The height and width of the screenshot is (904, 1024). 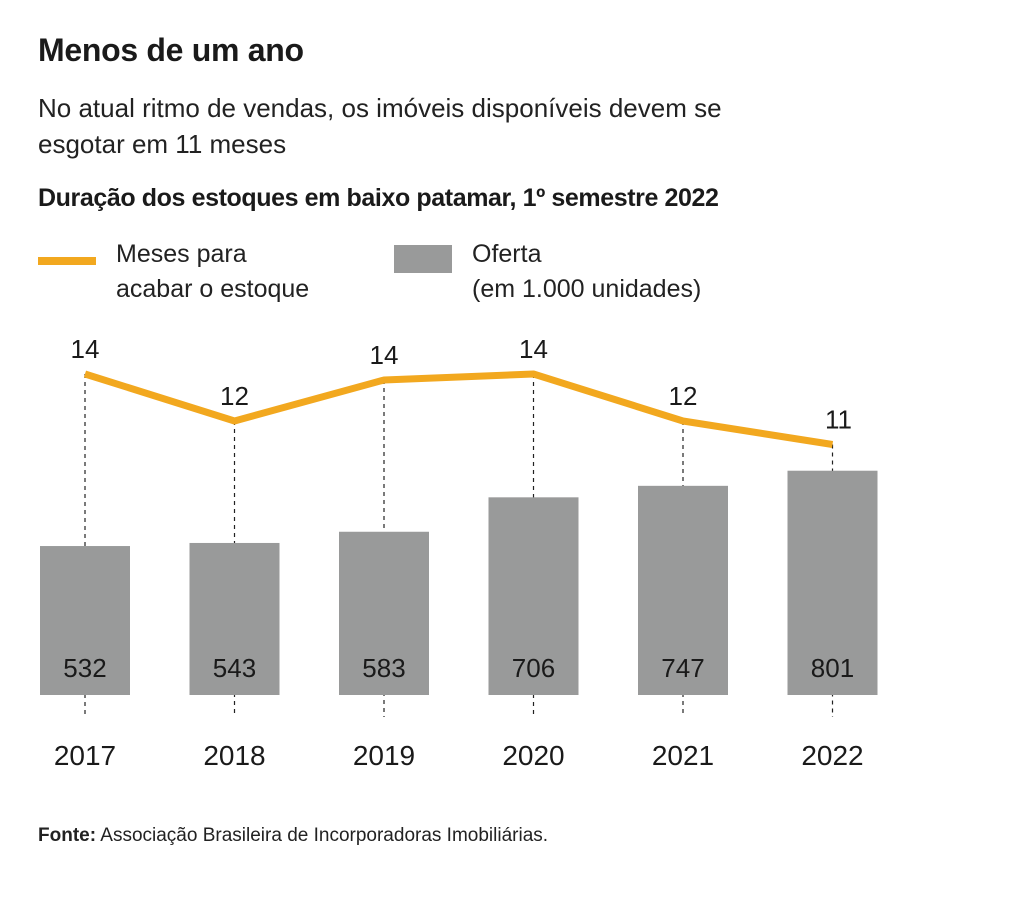 What do you see at coordinates (234, 755) in the screenshot?
I see `x-tick-label-2018: 2018` at bounding box center [234, 755].